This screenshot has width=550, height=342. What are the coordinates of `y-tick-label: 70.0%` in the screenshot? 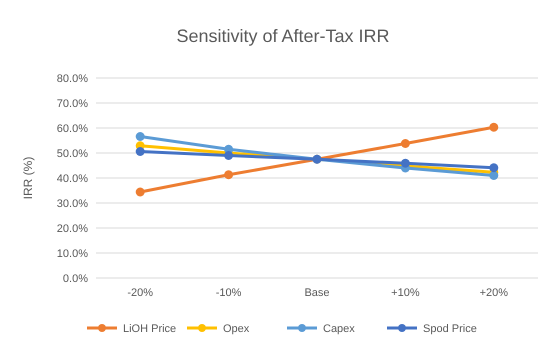 It's located at (72, 104).